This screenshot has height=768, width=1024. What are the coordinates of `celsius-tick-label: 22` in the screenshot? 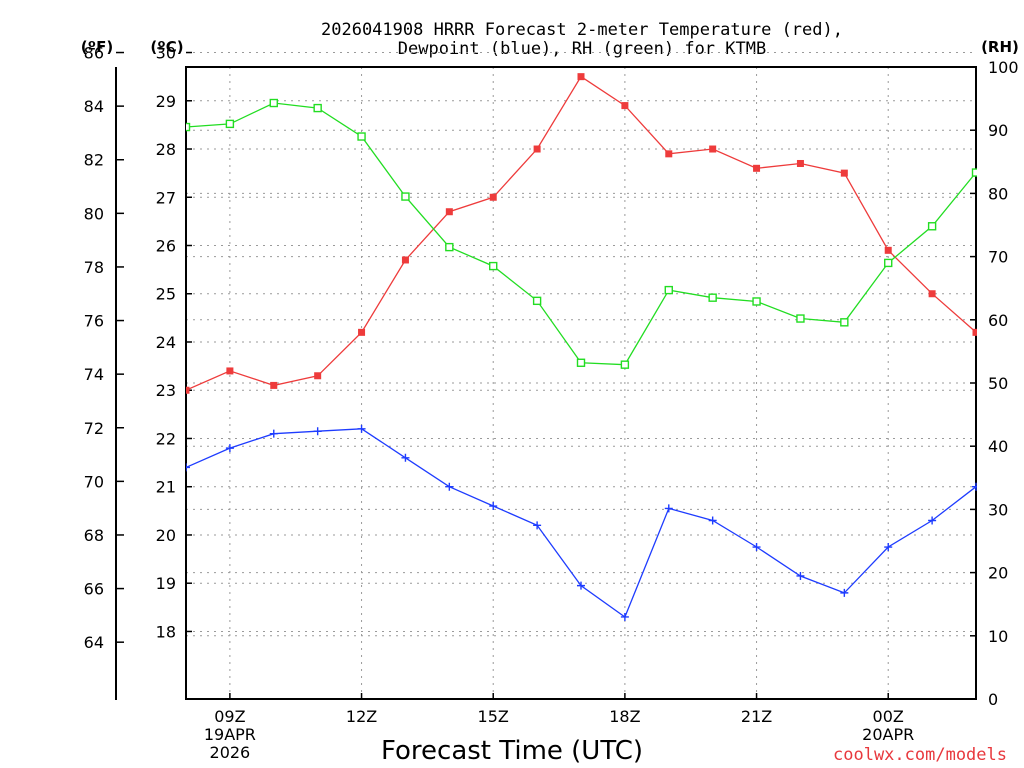 It's located at (166, 438).